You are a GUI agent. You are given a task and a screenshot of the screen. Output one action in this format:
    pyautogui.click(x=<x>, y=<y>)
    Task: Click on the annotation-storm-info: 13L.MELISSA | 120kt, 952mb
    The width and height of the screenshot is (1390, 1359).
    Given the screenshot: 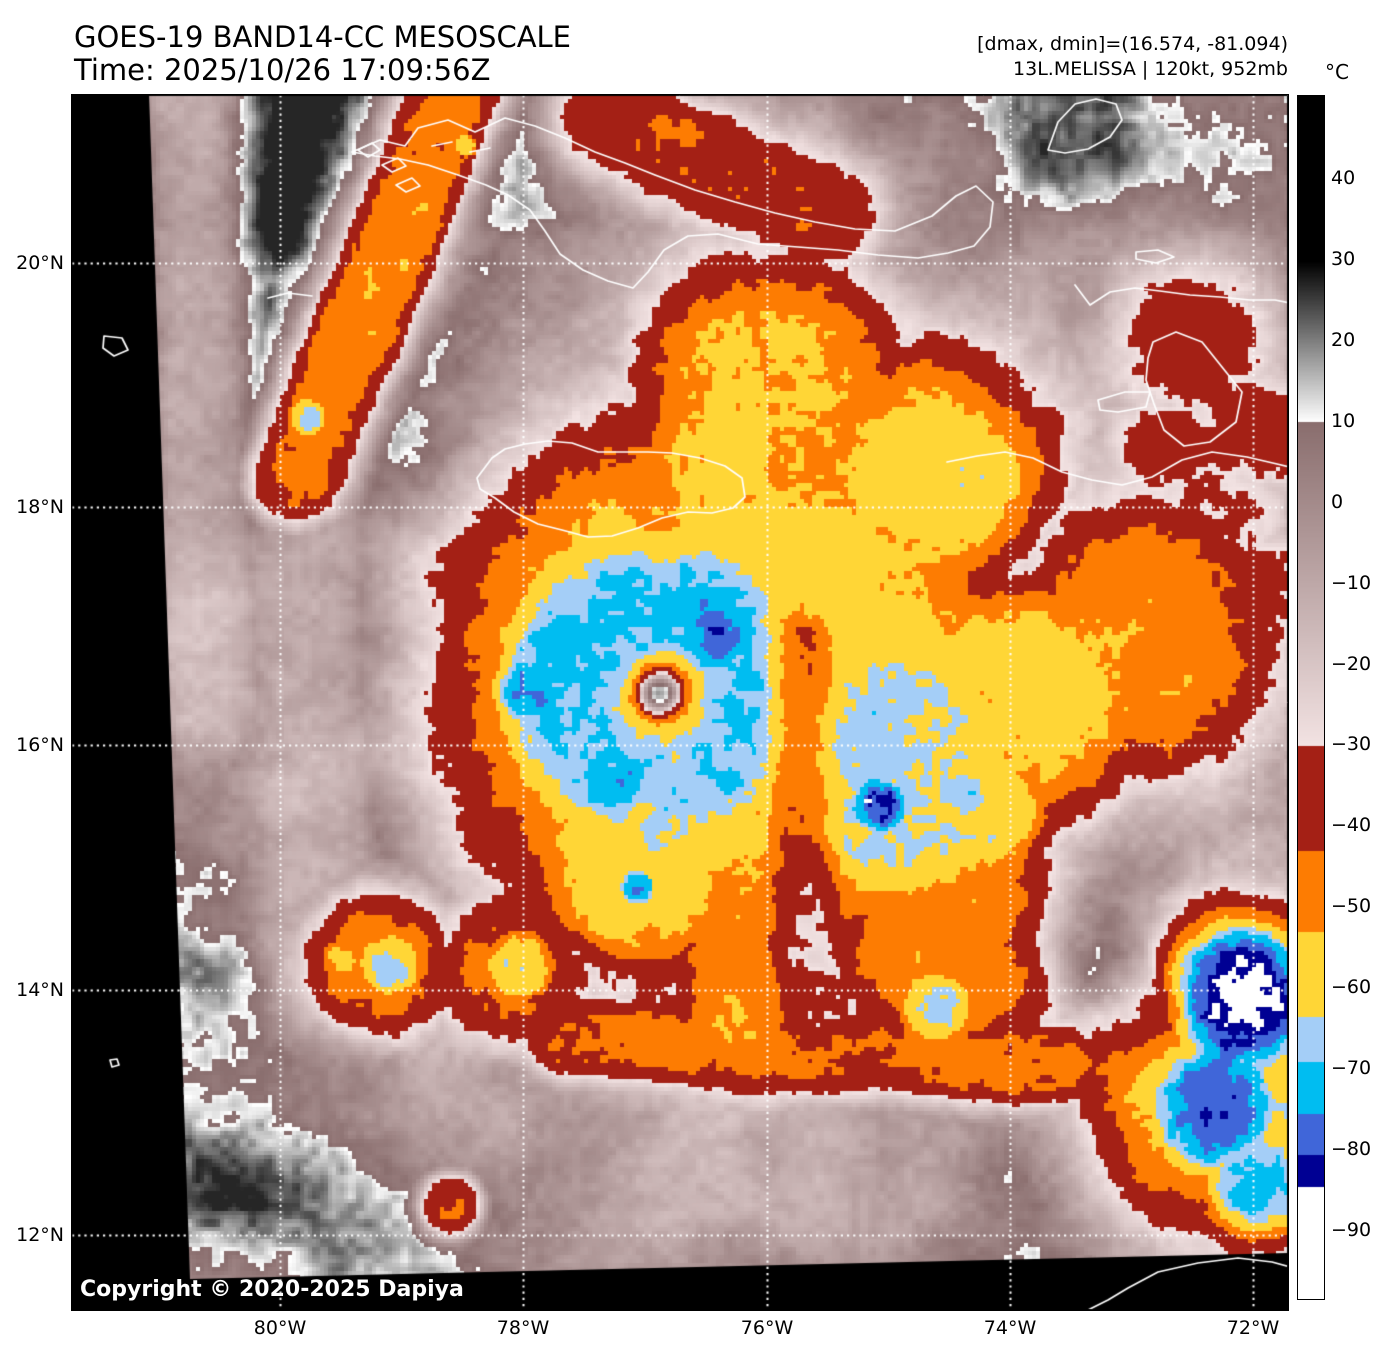 What is the action you would take?
    pyautogui.click(x=1150, y=69)
    